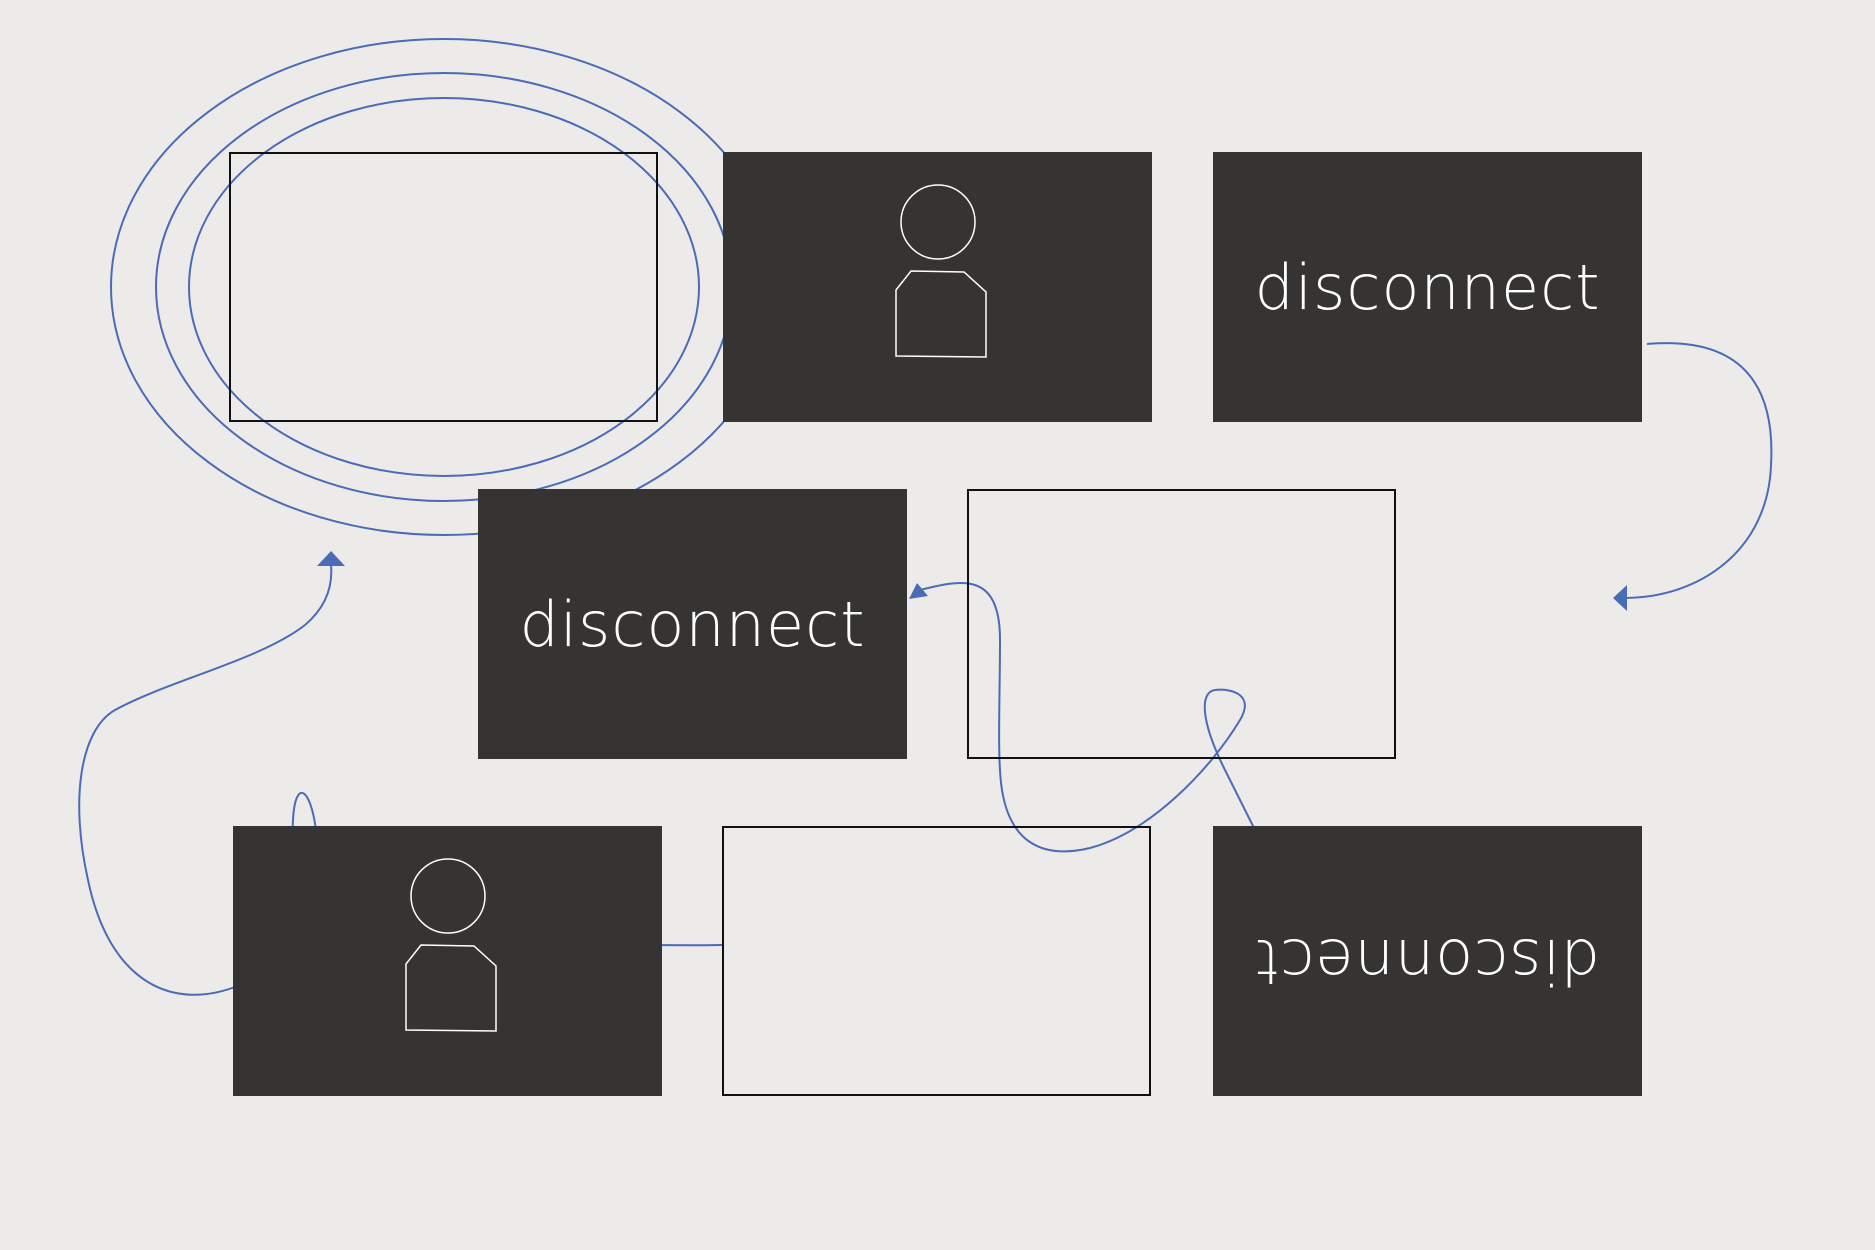  Describe the element at coordinates (1087, 717) in the screenshot. I see `connector-p5-to-p4` at that location.